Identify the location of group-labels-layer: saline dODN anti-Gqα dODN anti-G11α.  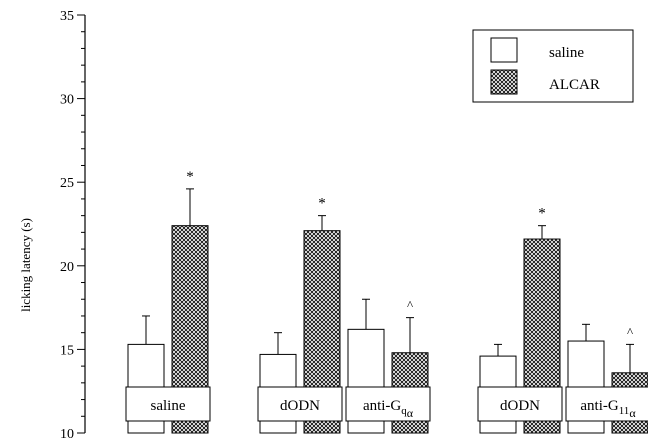
(386, 404).